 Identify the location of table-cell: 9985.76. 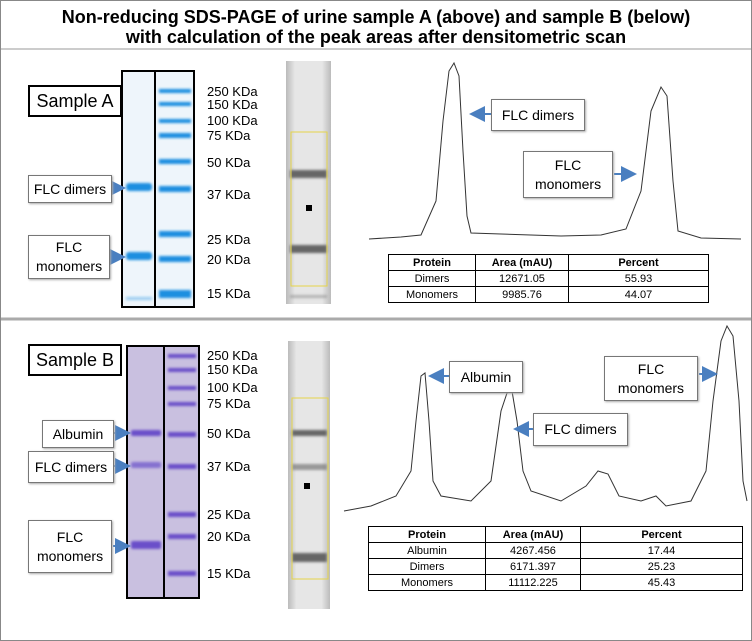
(522, 294).